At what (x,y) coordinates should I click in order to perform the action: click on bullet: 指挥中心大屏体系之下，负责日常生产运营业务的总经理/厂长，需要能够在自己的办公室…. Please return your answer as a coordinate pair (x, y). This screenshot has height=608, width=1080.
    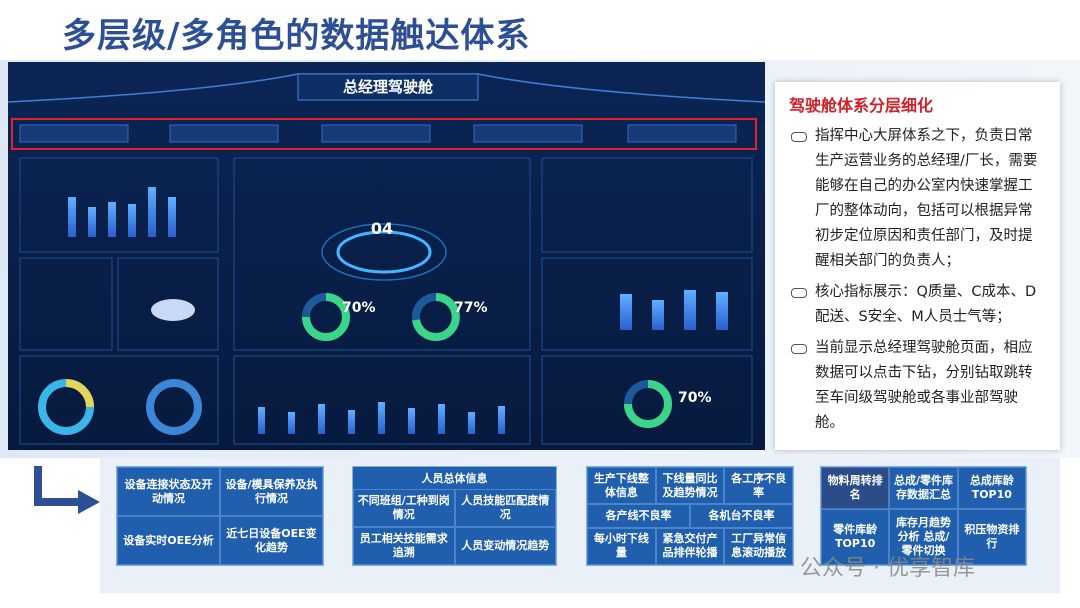
    Looking at the image, I should click on (918, 199).